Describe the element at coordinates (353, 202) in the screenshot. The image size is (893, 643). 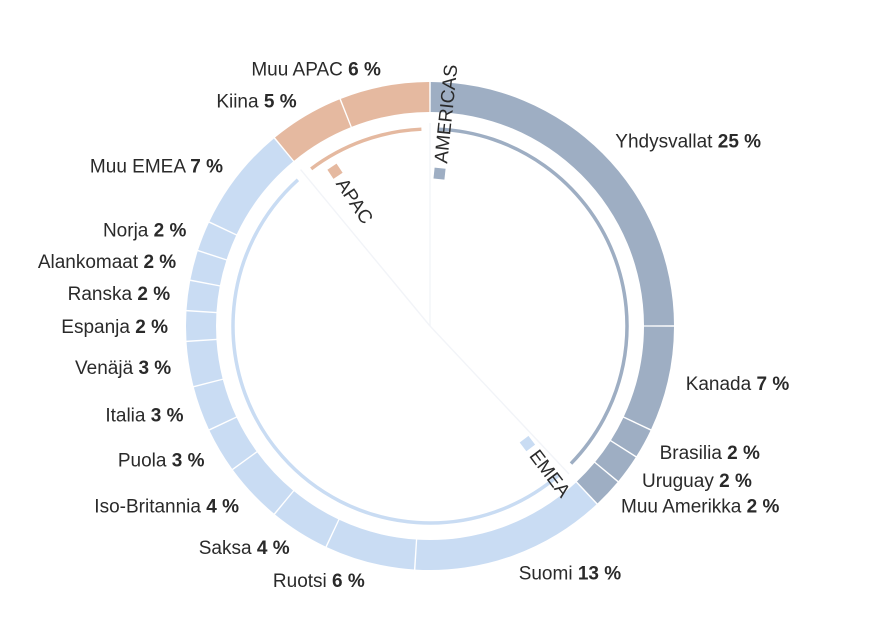
I see `region-text-apac: APAC` at that location.